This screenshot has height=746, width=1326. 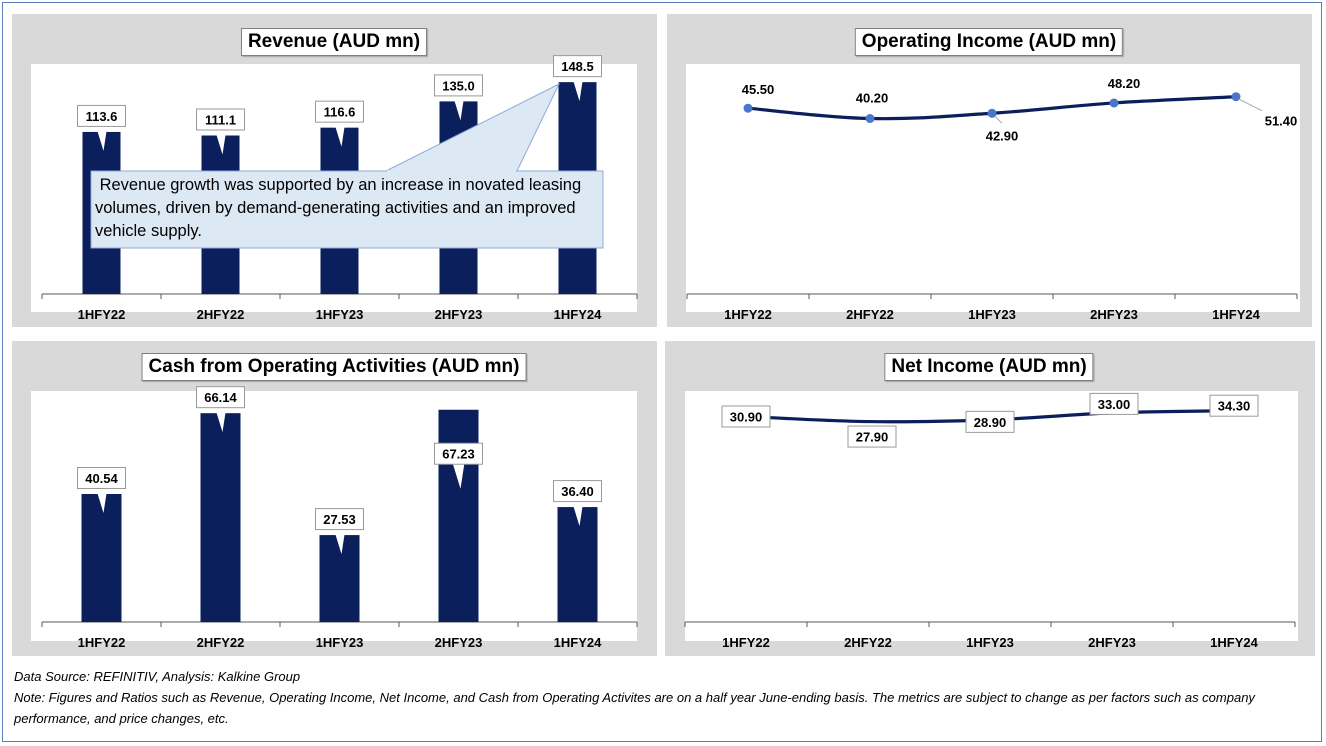 I want to click on annotation-box, so click(x=347, y=209).